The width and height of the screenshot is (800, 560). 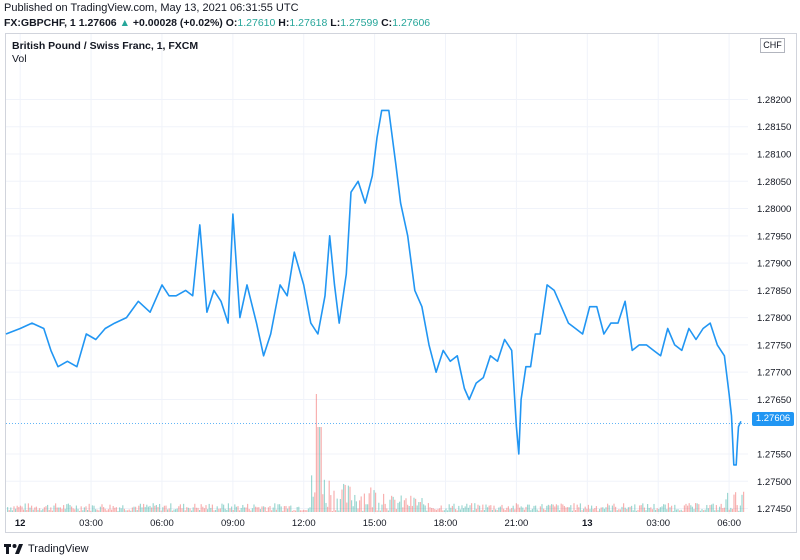 I want to click on y-tick-label: 1.27950, so click(x=774, y=236).